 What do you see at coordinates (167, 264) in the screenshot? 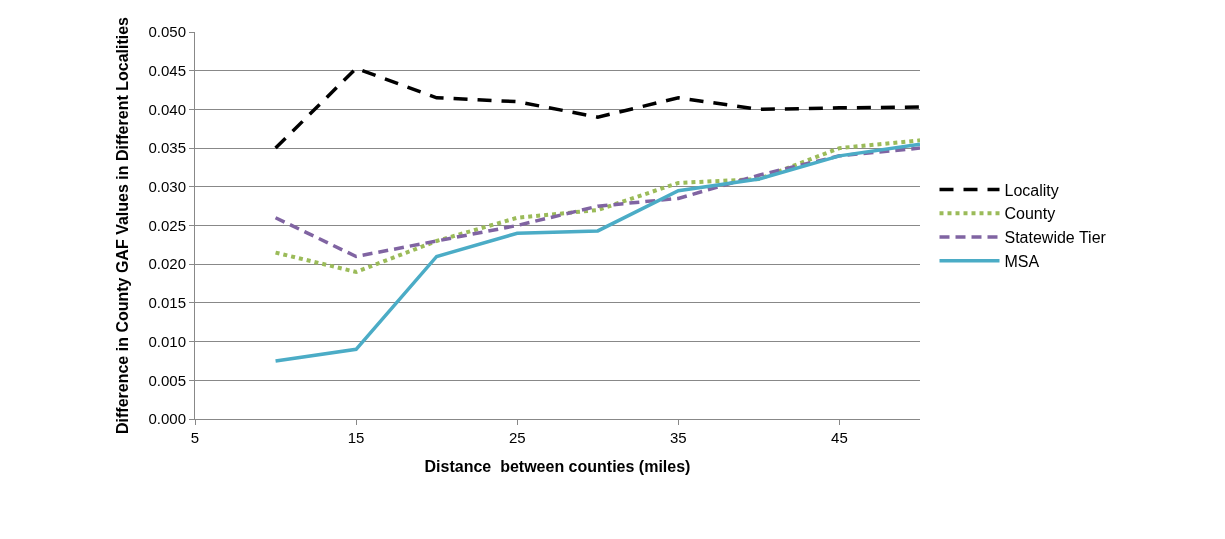
I see `y-tick-label: 0.020` at bounding box center [167, 264].